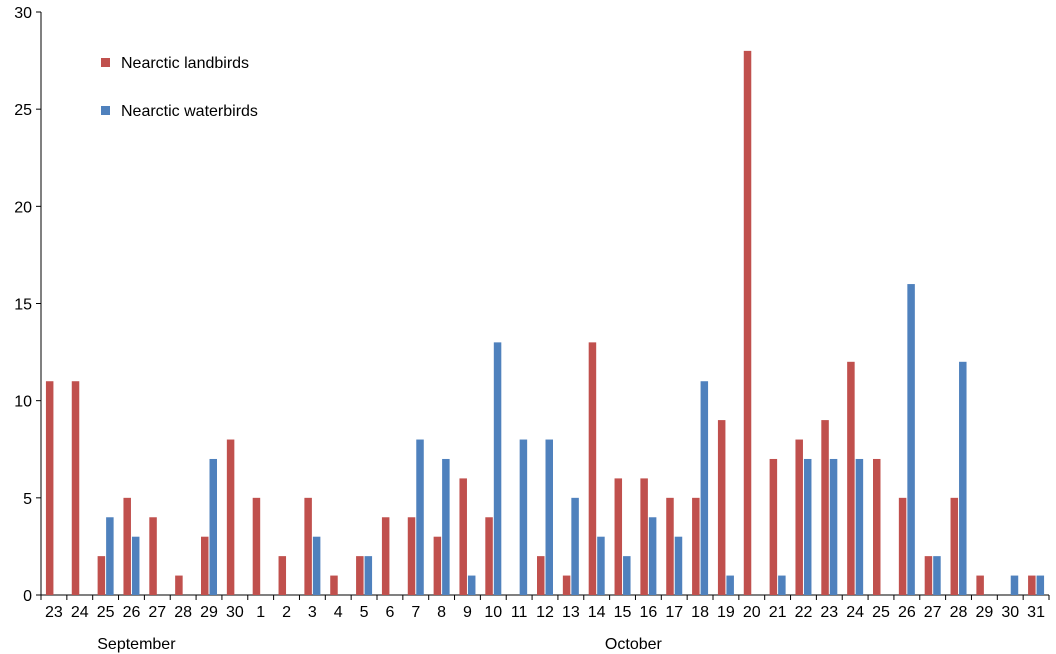  Describe the element at coordinates (235, 612) in the screenshot. I see `x-tick-label: 30` at that location.